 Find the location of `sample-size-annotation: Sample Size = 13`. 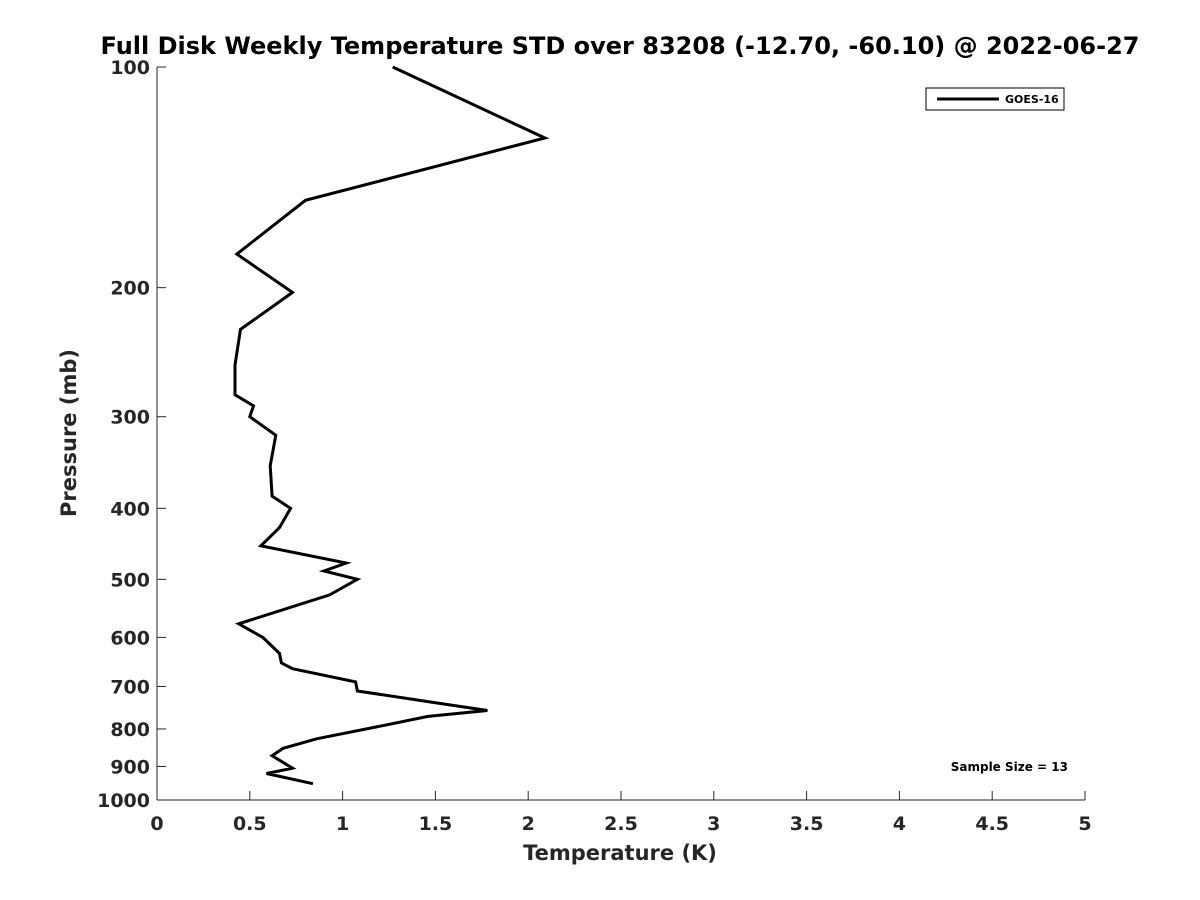

sample-size-annotation: Sample Size = 13 is located at coordinates (1009, 767).